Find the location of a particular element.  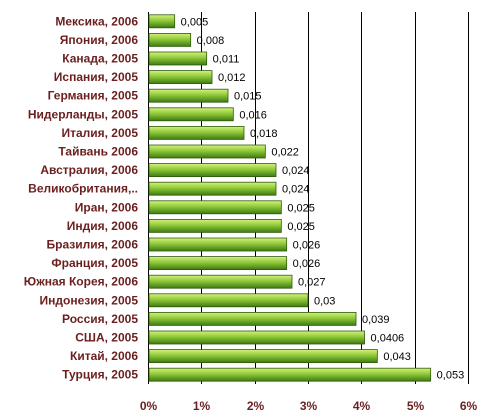

category-label: Нидерланды, 2005 is located at coordinates (83, 114).